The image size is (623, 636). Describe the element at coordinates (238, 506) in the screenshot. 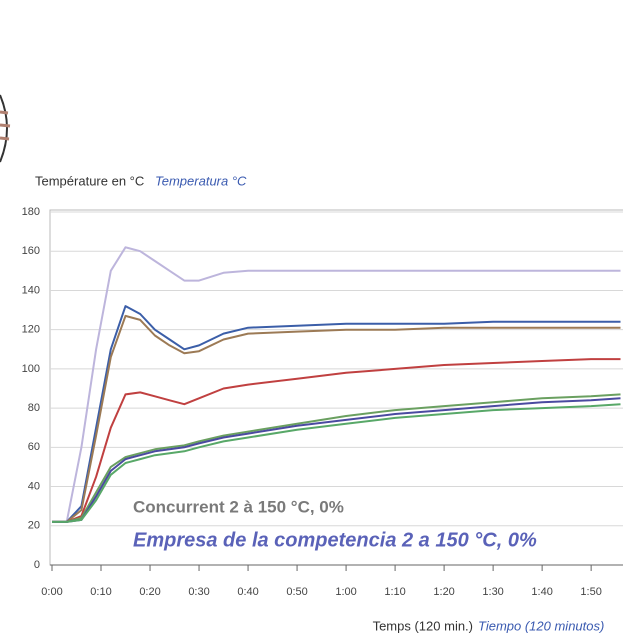

I see `annotation: Concurrent 2 à 150 °C, 0%` at that location.